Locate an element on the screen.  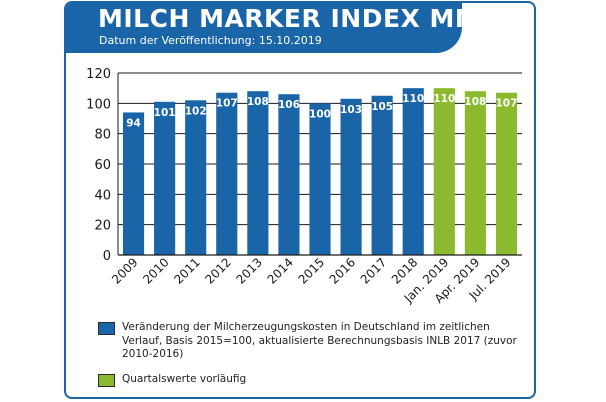
data-label: 103 is located at coordinates (351, 110).